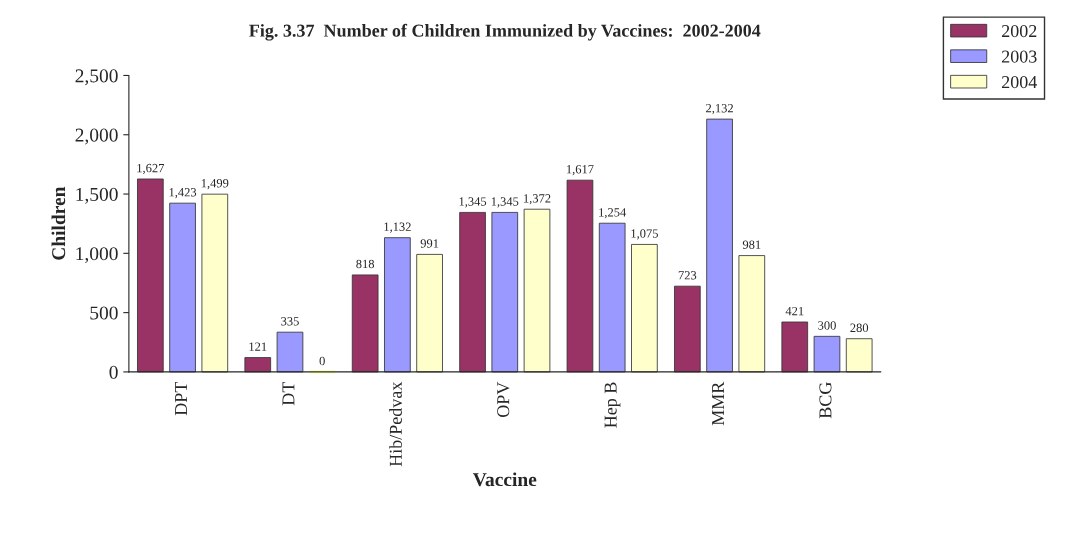  I want to click on legend-label: 2002, so click(1019, 31).